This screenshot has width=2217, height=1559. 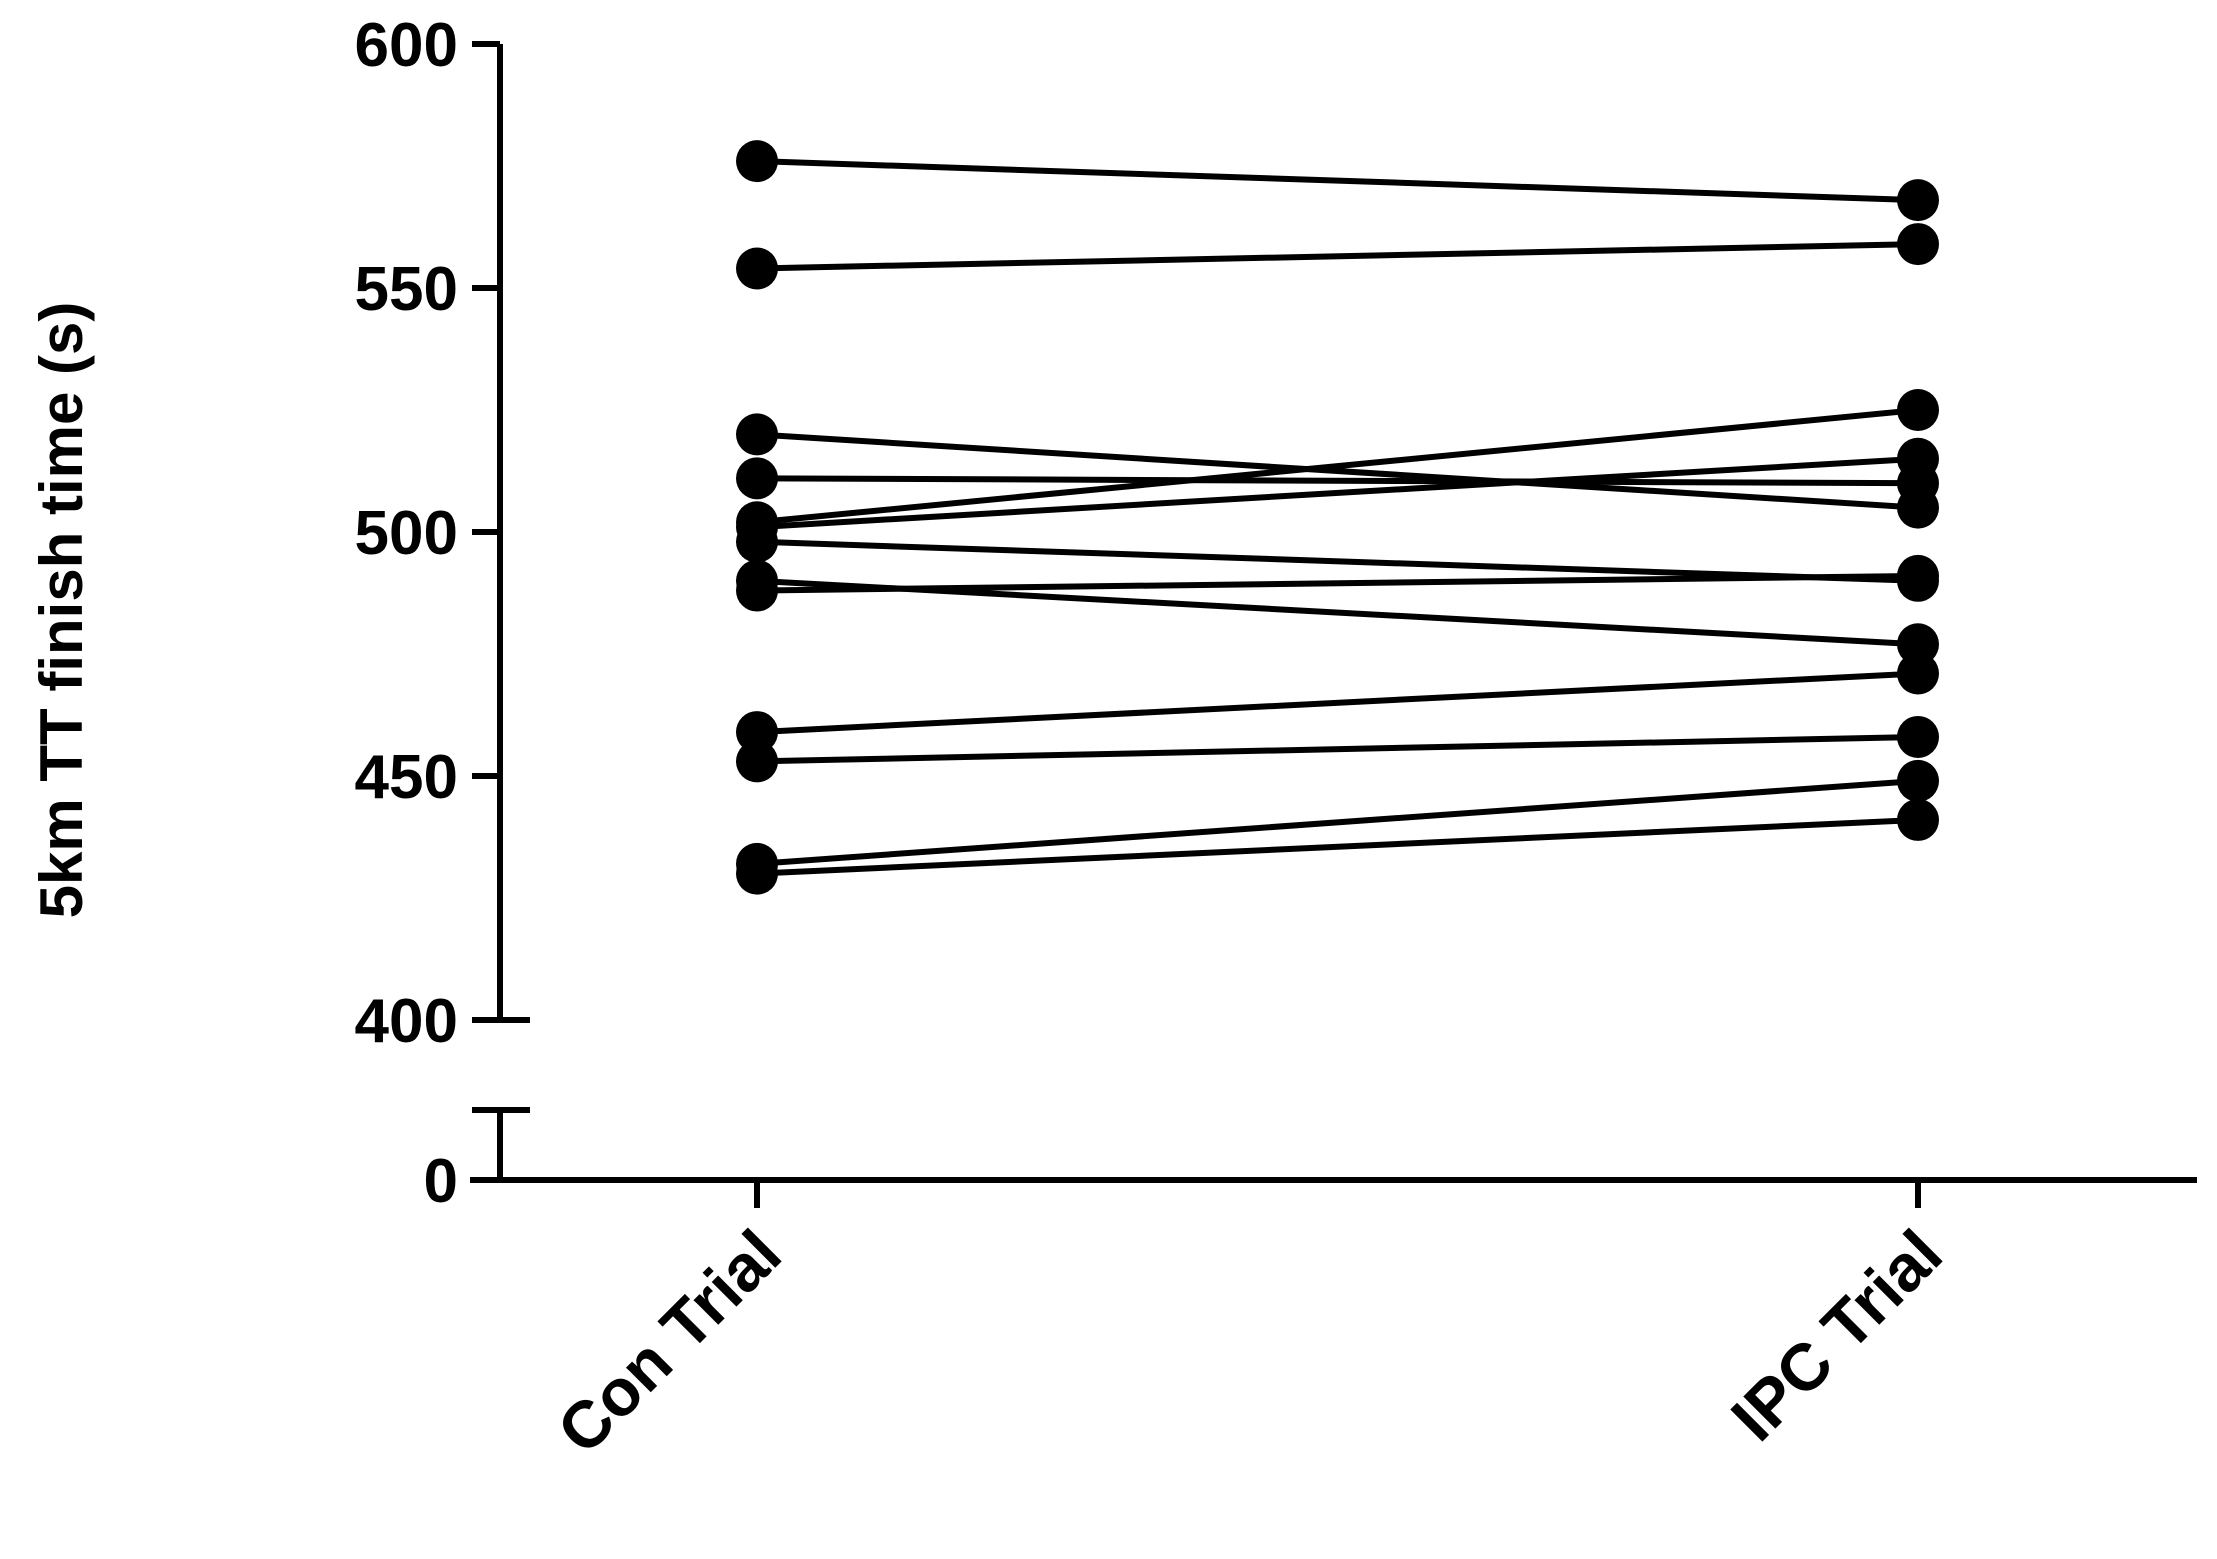 I want to click on y-tick-label: 450, so click(x=406, y=777).